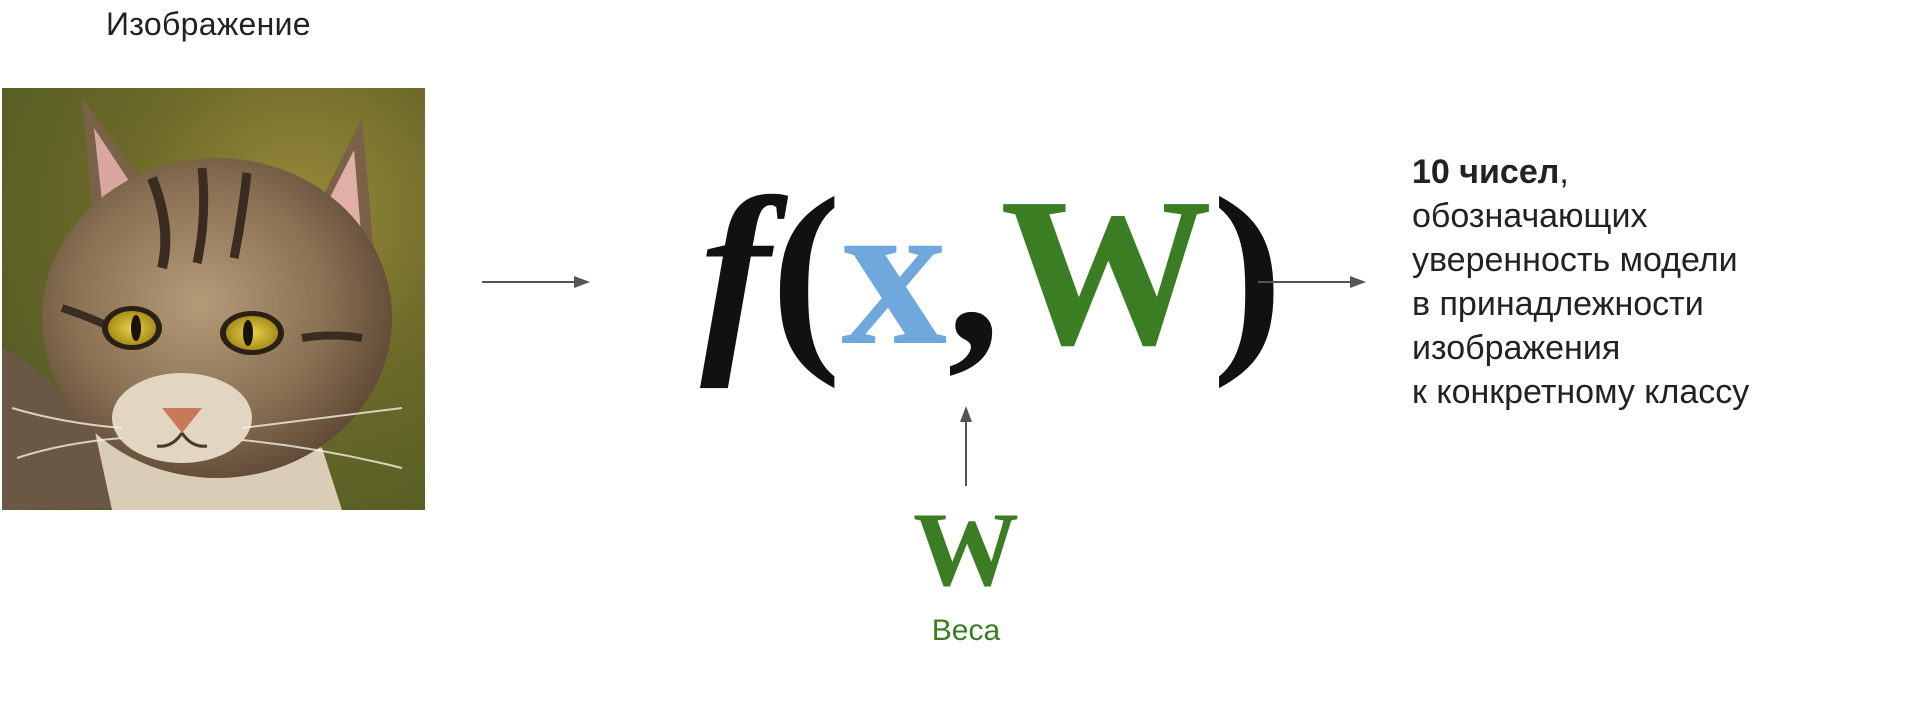 The height and width of the screenshot is (704, 1920). What do you see at coordinates (1247, 271) in the screenshot?
I see `close-paren: )` at bounding box center [1247, 271].